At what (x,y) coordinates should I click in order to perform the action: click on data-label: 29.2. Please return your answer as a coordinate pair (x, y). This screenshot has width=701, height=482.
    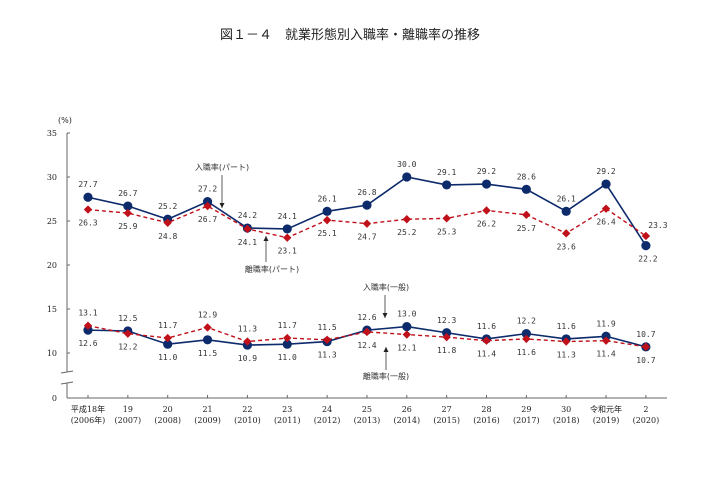
    Looking at the image, I should click on (605, 171).